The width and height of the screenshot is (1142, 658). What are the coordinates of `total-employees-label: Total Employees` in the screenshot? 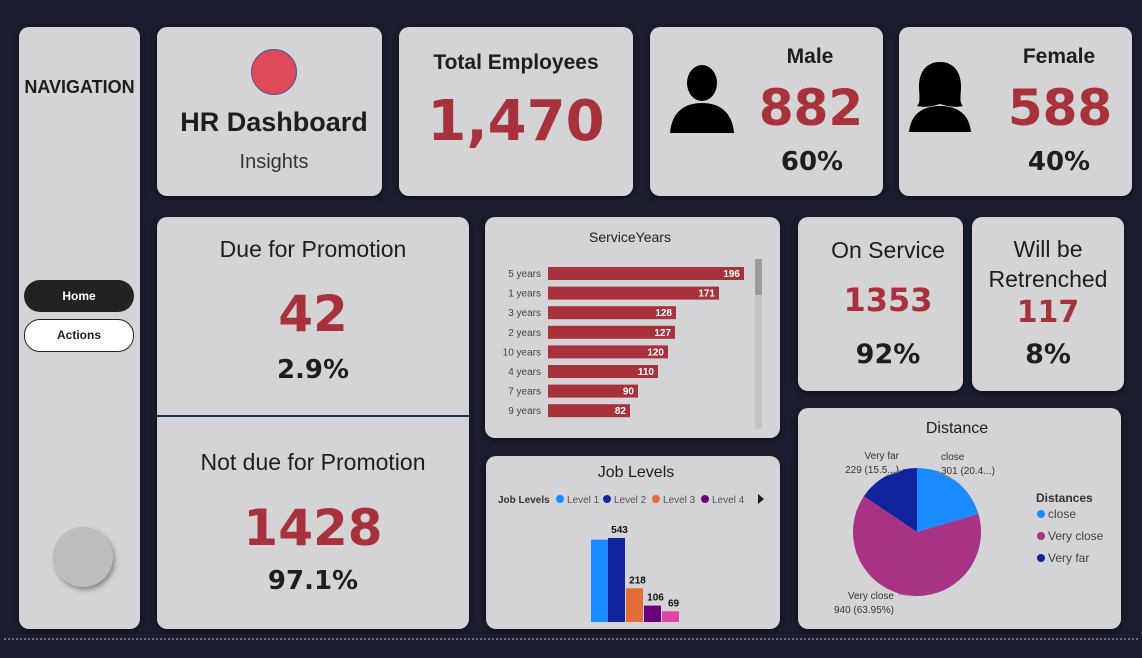 It's located at (516, 62).